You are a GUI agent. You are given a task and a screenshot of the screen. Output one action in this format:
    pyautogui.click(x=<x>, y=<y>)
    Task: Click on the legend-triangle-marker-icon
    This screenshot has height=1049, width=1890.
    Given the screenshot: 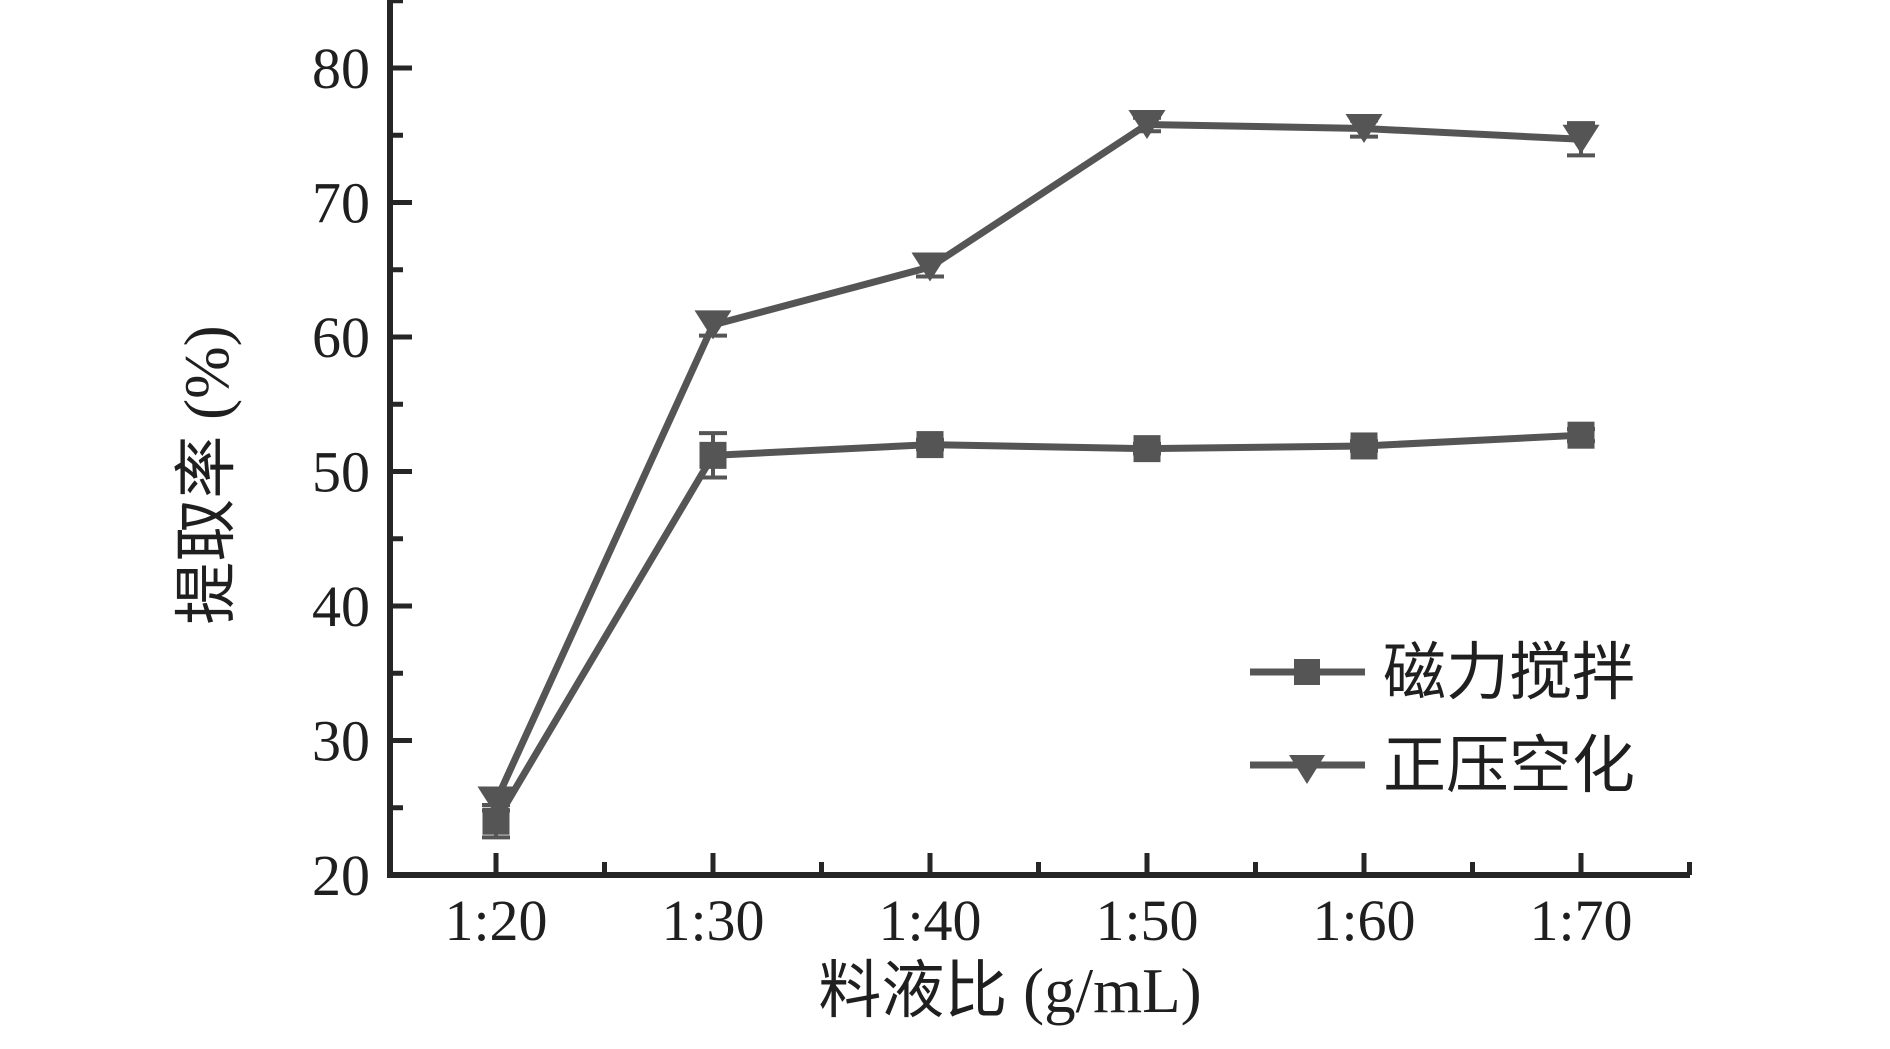 What is the action you would take?
    pyautogui.click(x=1307, y=769)
    